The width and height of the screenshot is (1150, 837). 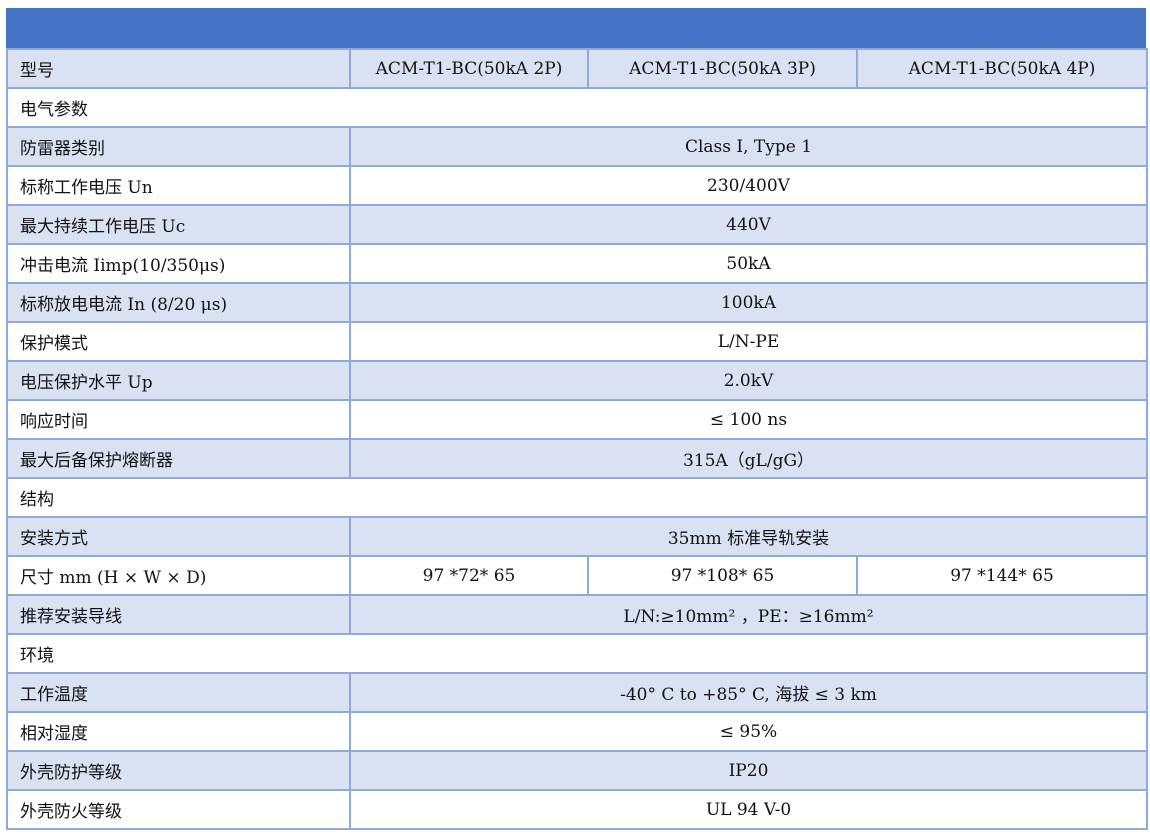 I want to click on row-label: 保护模式, so click(x=178, y=341).